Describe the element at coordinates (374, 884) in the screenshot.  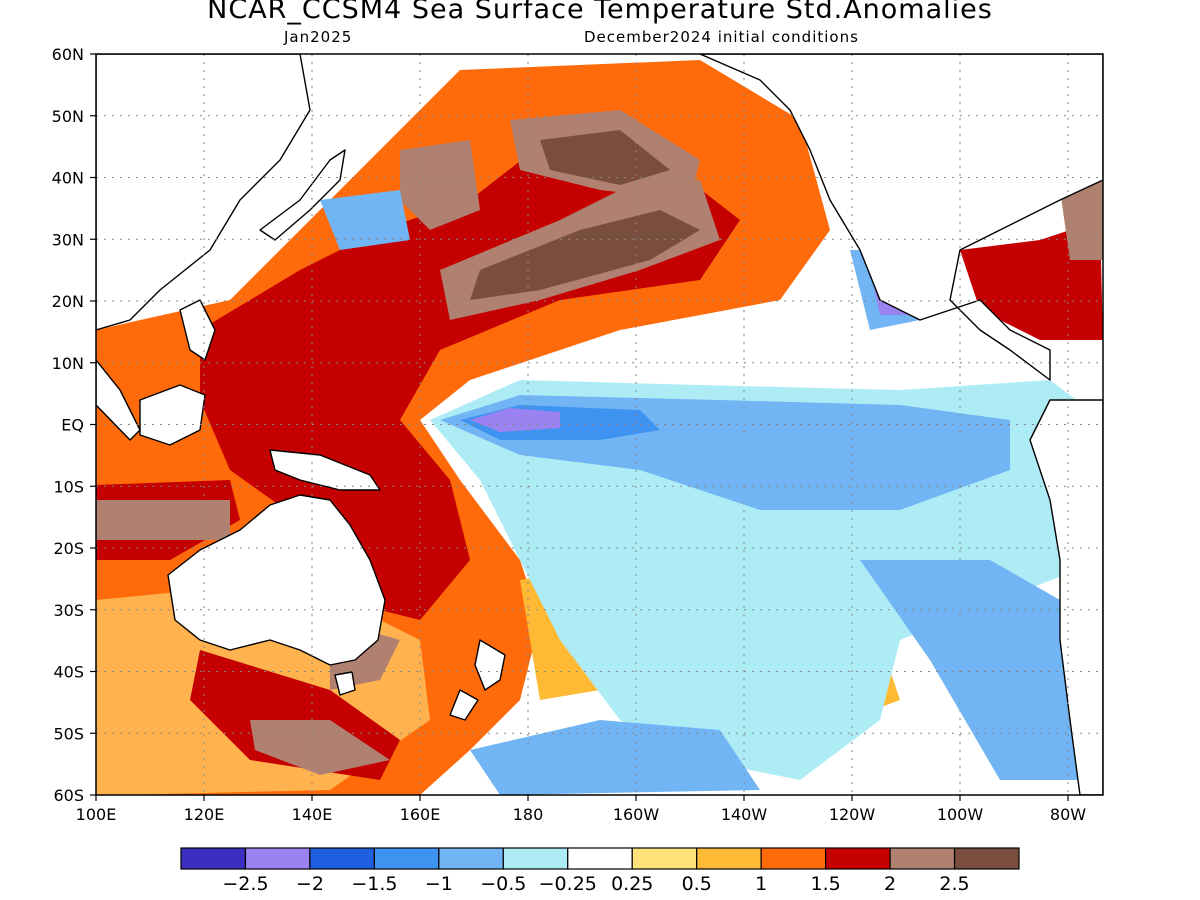
I see `colorbar-tick-label: −1.5` at that location.